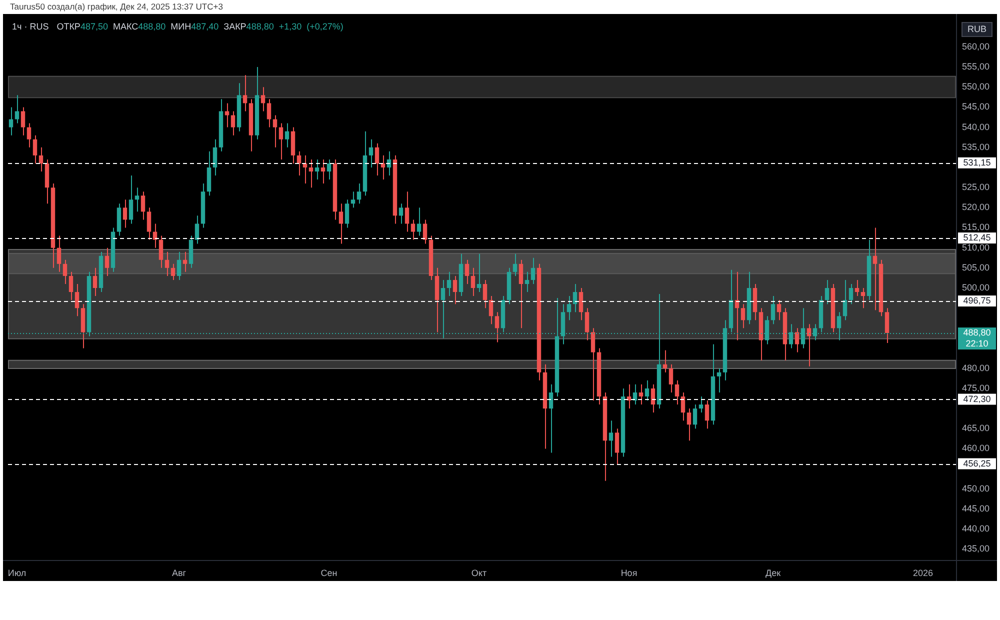 This screenshot has height=620, width=1000. What do you see at coordinates (923, 573) in the screenshot?
I see `x-tick-label: 2026` at bounding box center [923, 573].